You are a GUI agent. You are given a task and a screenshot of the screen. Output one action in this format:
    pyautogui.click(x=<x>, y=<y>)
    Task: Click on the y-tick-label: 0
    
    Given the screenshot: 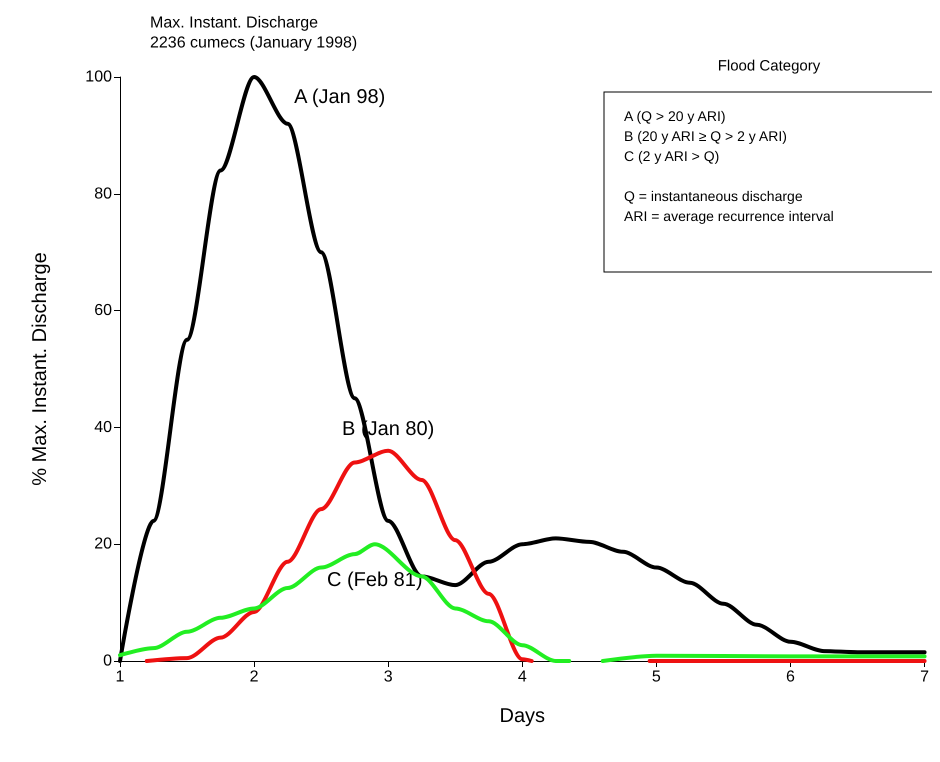 What is the action you would take?
    pyautogui.click(x=107, y=661)
    